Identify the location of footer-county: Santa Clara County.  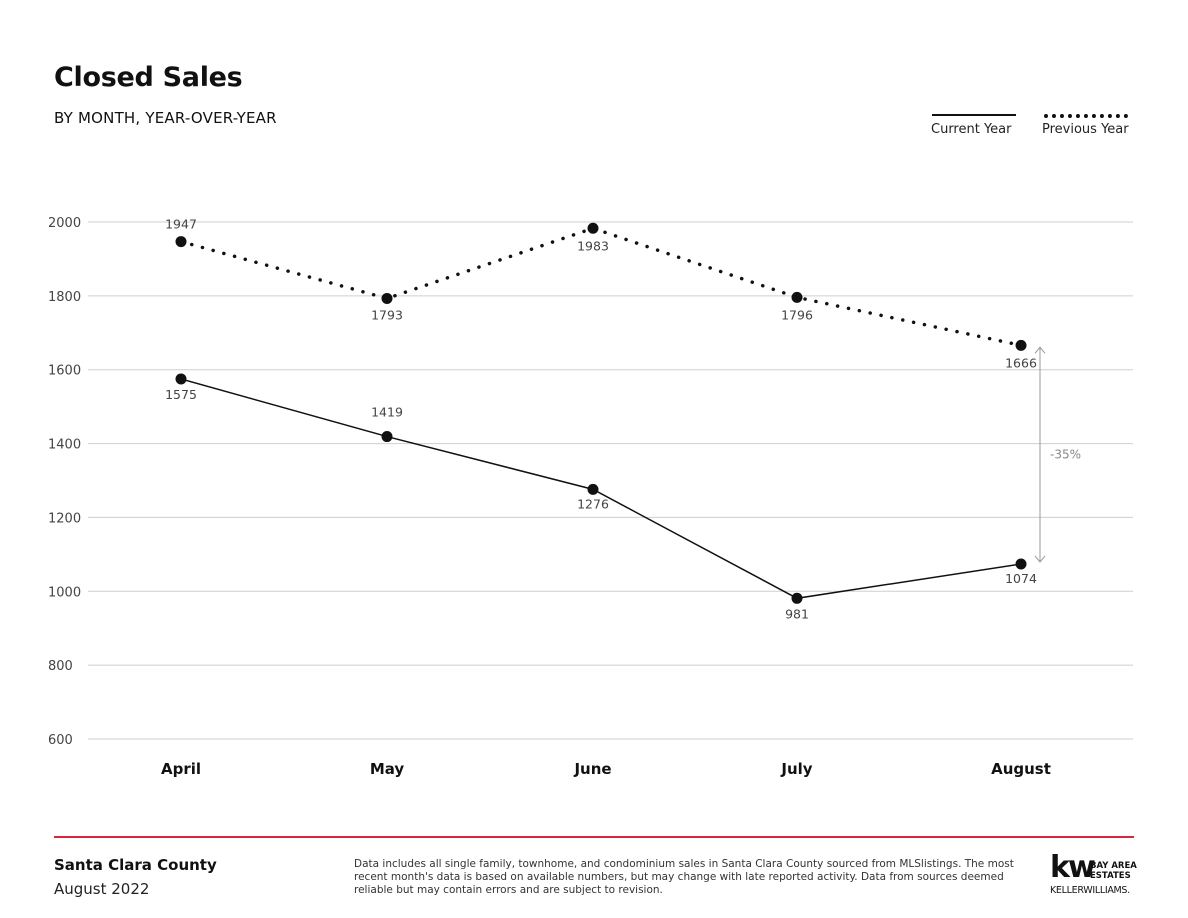
(135, 865).